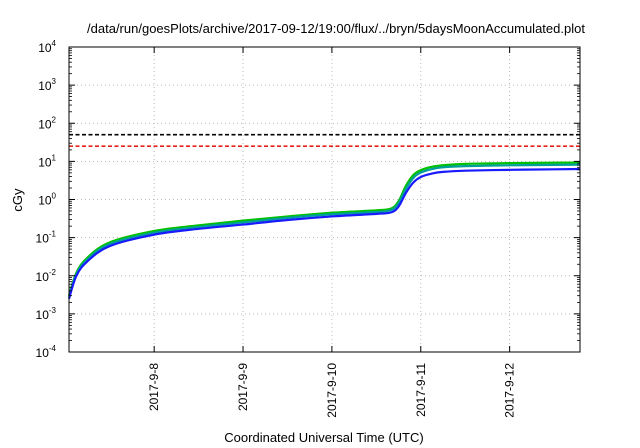 The height and width of the screenshot is (448, 640). Describe the element at coordinates (47, 47) in the screenshot. I see `y-tick-label: 10⁴` at that location.